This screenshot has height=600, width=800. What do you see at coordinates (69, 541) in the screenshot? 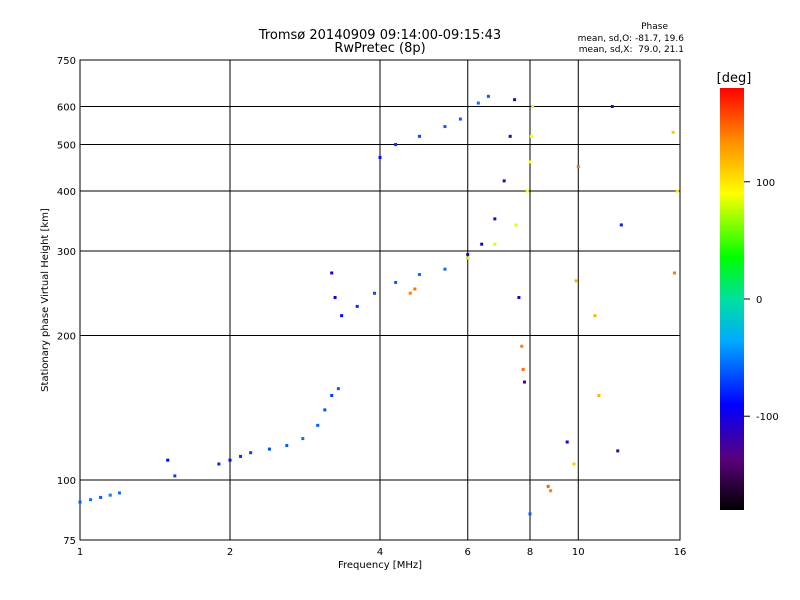
I see `y-tick-label: 75` at bounding box center [69, 541].